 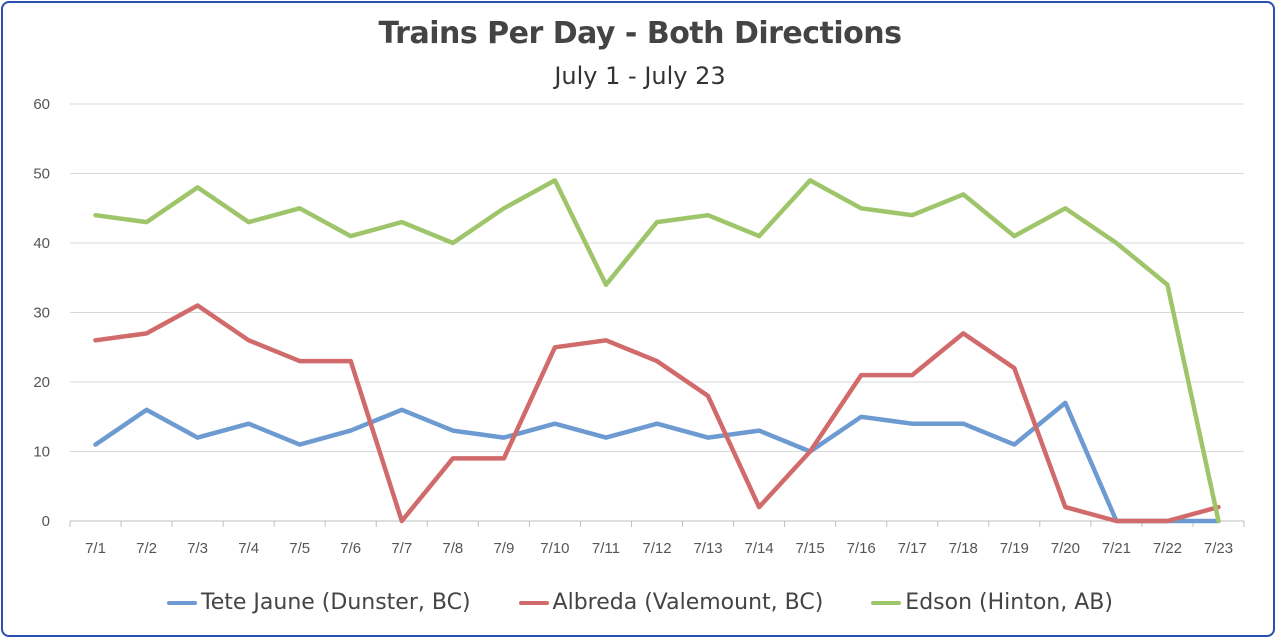 I want to click on x-tick-label: 7/22, so click(x=1167, y=548).